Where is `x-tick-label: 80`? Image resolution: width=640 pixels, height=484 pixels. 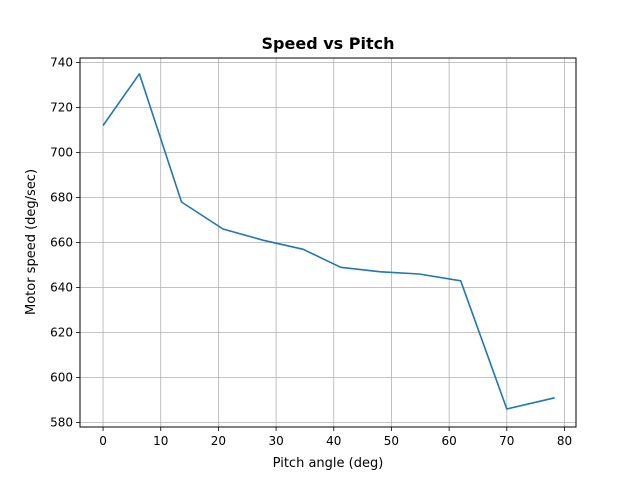 x-tick-label: 80 is located at coordinates (564, 441).